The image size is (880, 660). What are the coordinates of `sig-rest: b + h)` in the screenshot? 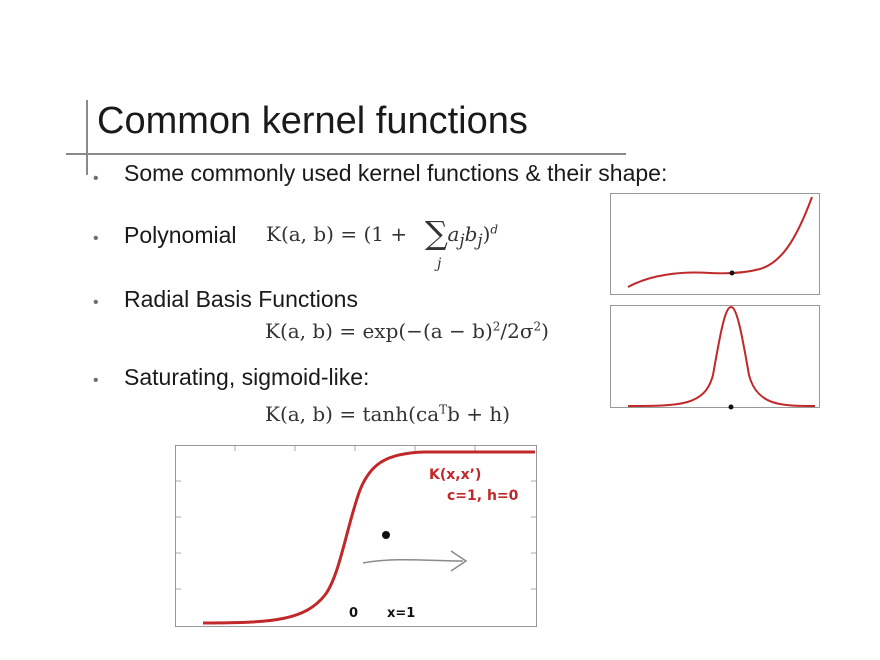 It's located at (479, 414).